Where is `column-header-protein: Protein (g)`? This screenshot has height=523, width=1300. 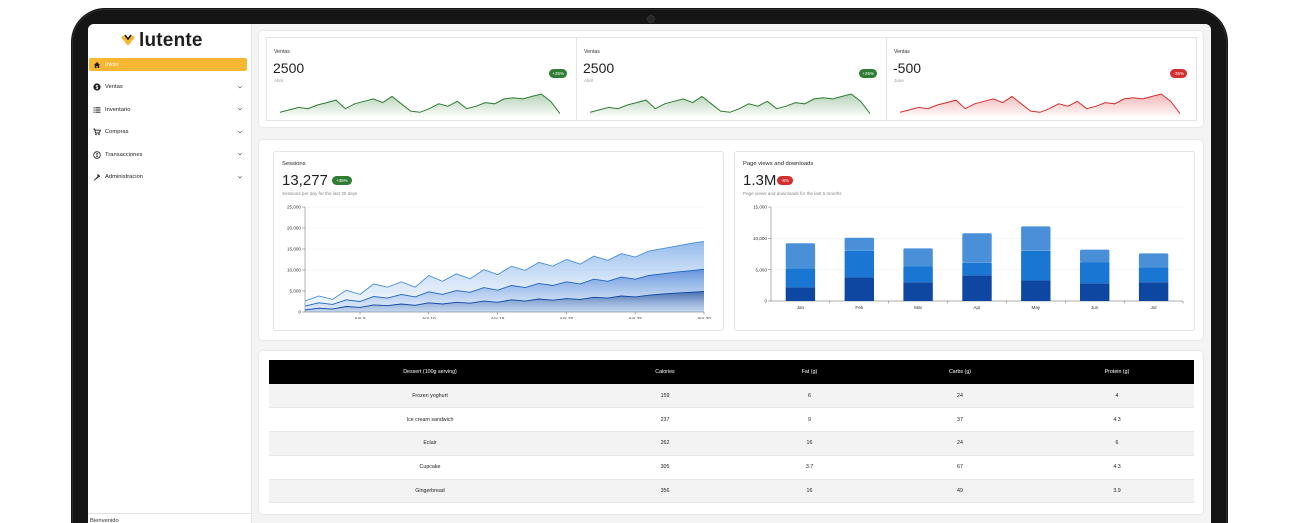
column-header-protein: Protein (g) is located at coordinates (1117, 372).